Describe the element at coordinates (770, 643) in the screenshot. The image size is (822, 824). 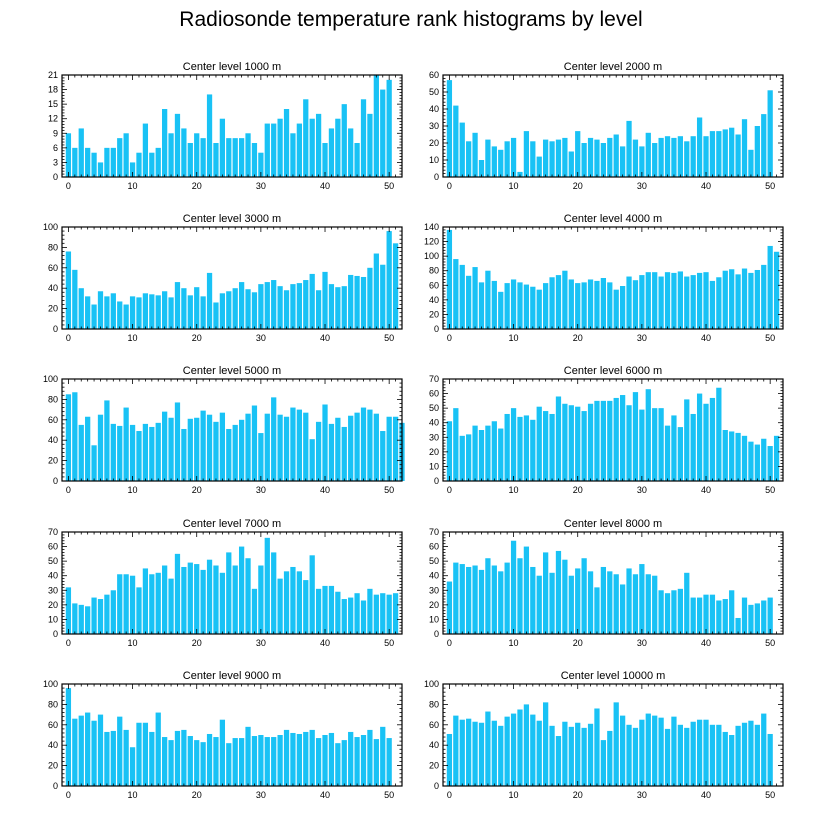
I see `x-tick-label: 50` at that location.